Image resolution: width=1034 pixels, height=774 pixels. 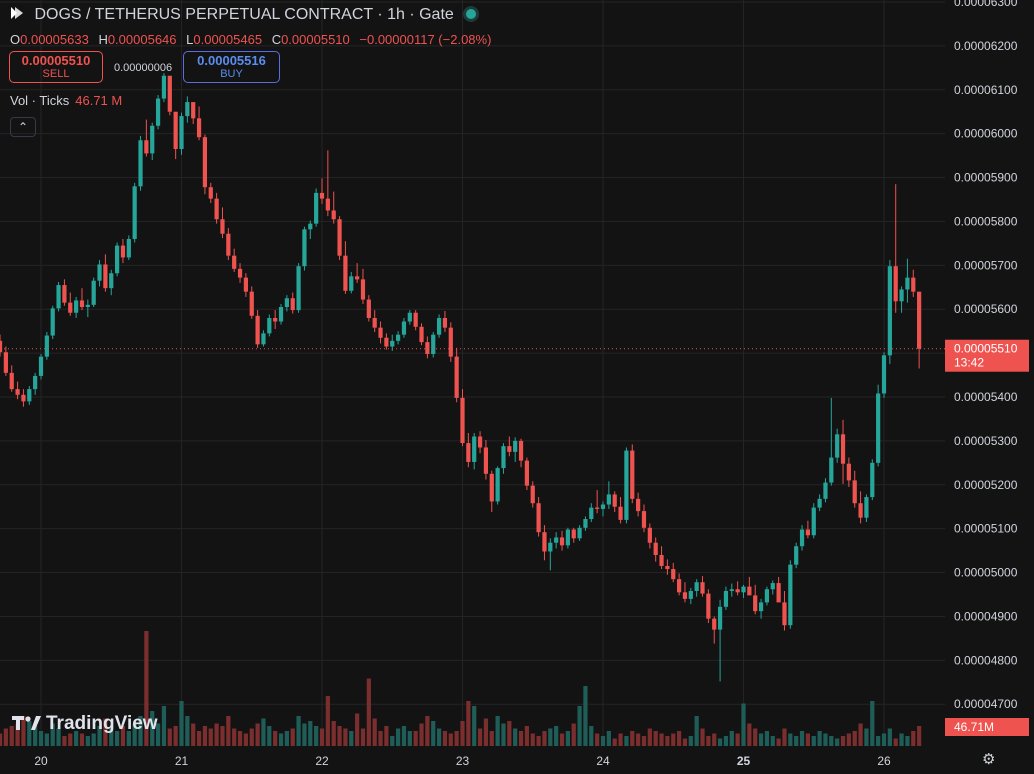 What do you see at coordinates (989, 759) in the screenshot?
I see `gear-icon: ⚙` at bounding box center [989, 759].